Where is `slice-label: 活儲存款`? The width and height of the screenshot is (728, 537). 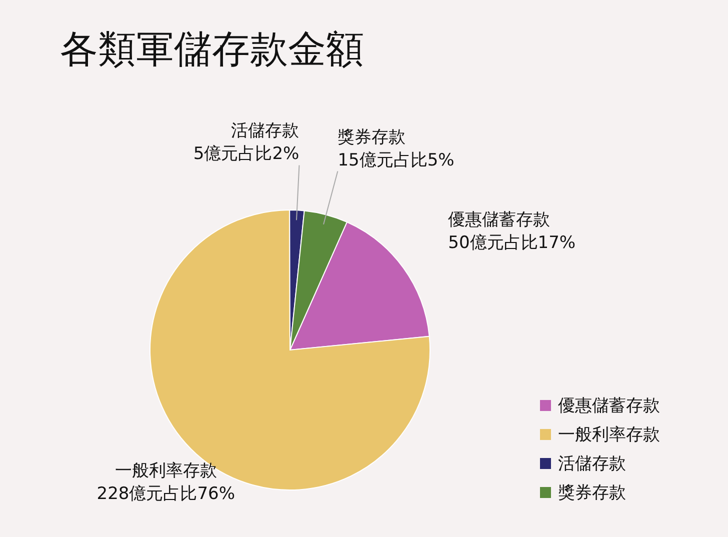 slice-label: 活儲存款 is located at coordinates (265, 131).